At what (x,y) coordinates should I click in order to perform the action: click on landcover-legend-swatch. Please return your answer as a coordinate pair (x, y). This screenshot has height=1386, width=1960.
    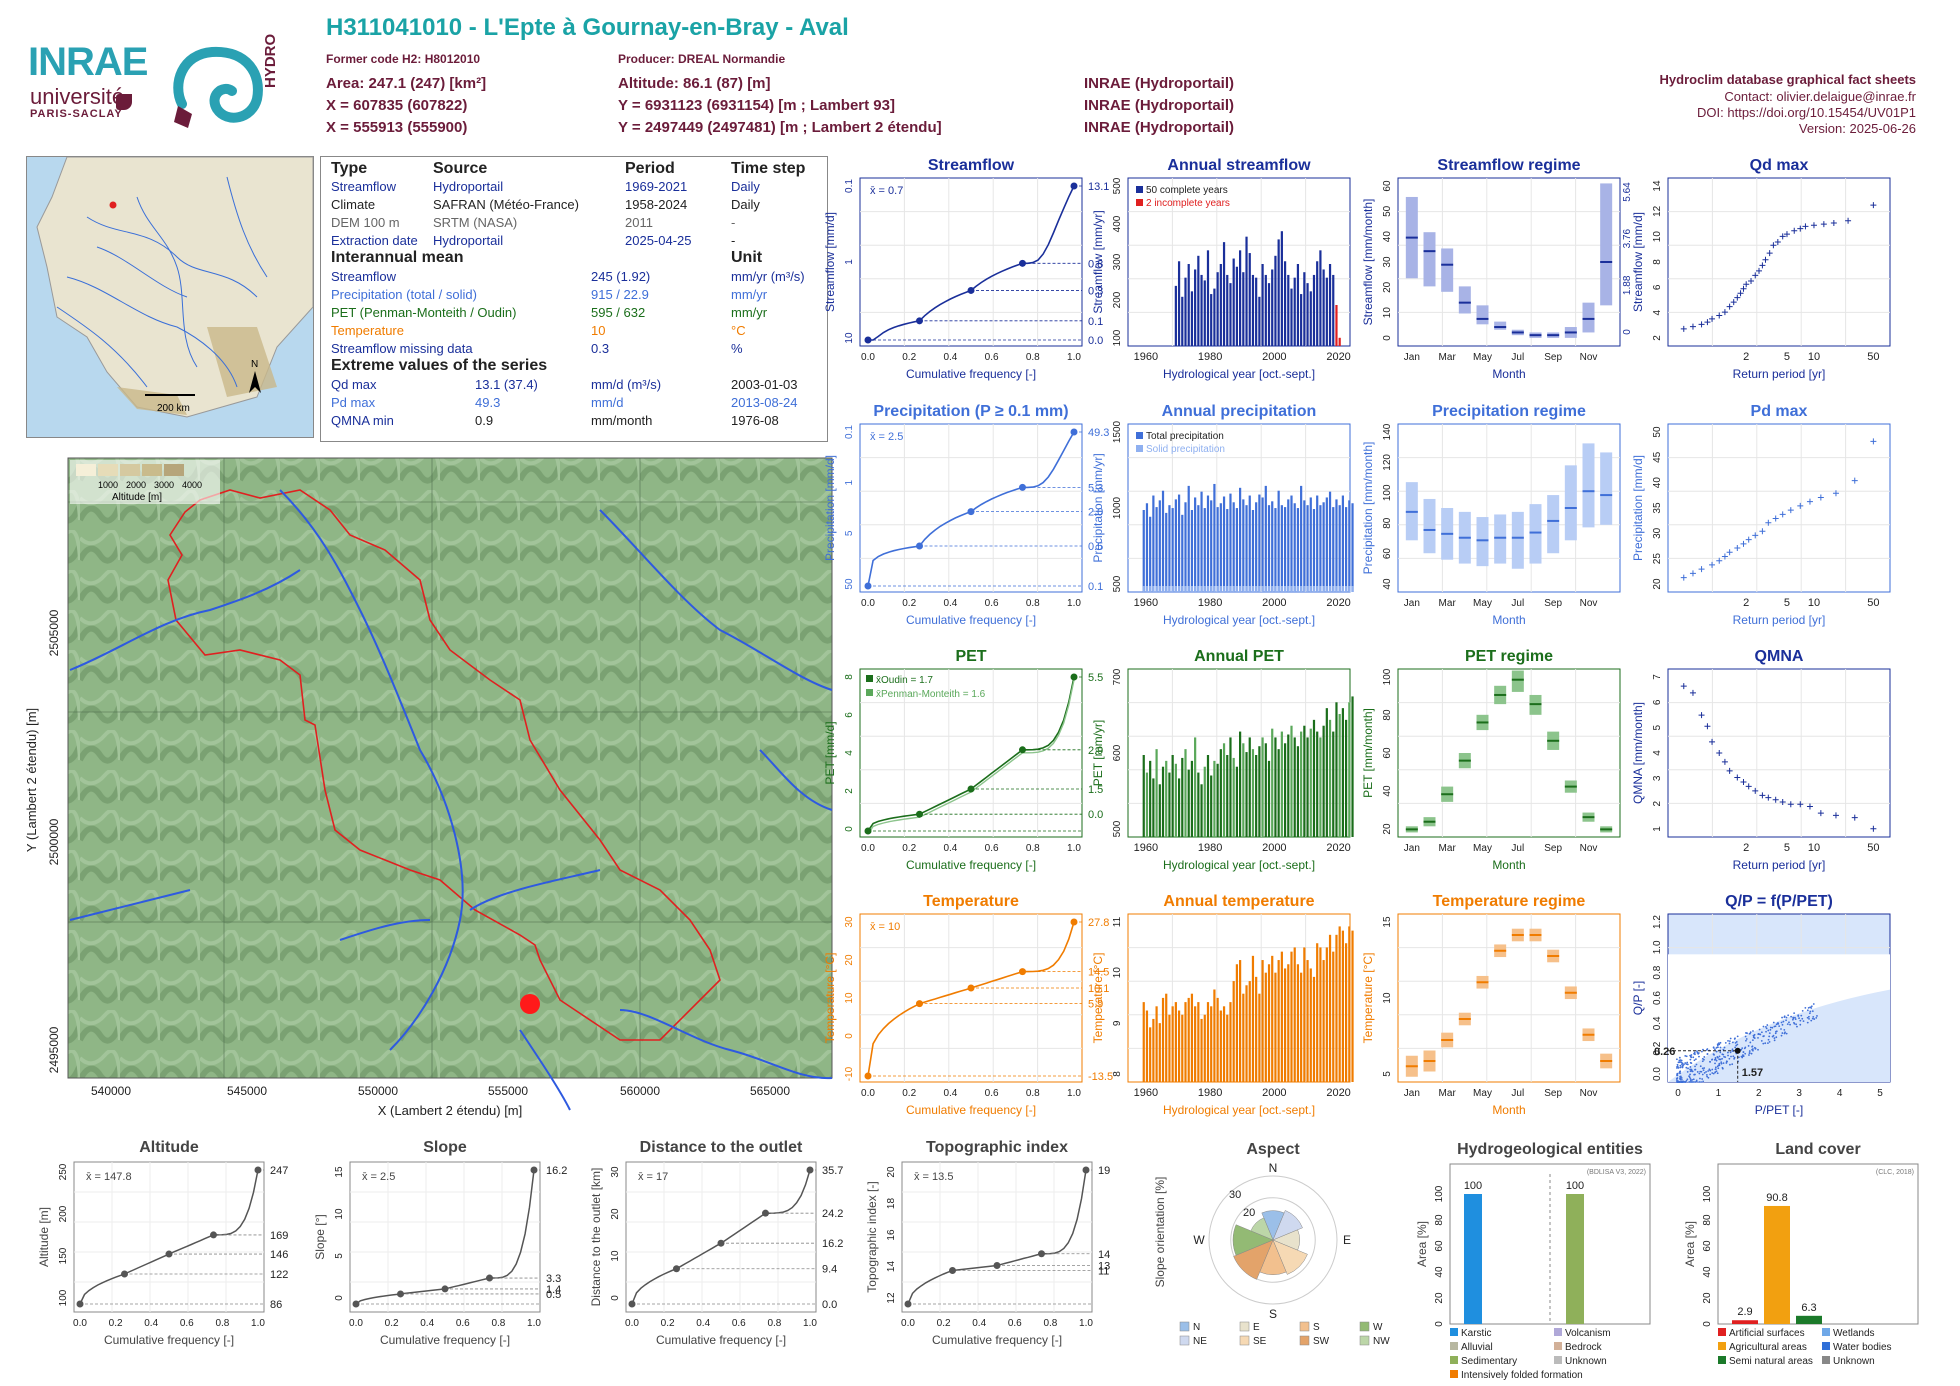
    Looking at the image, I should click on (1826, 1332).